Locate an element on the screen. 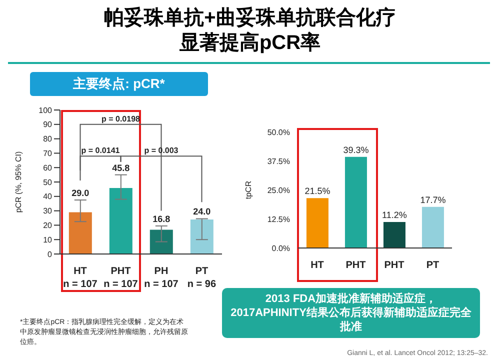 This screenshot has width=500, height=362. chart-subtitle: 主要终点: pCR* is located at coordinates (119, 84).